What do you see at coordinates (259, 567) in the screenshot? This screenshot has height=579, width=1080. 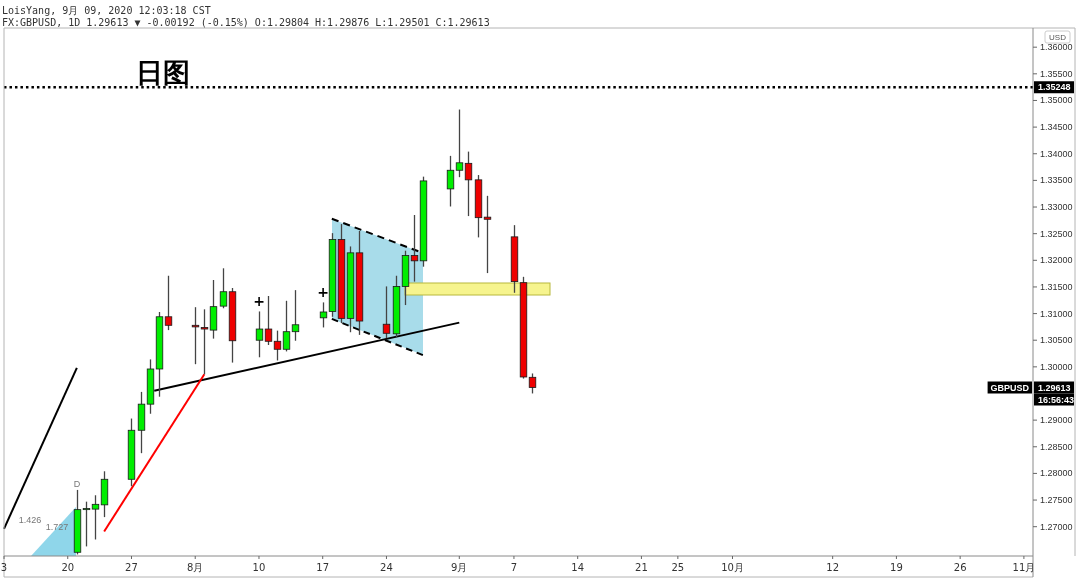 I see `x-tick-label: 10` at bounding box center [259, 567].